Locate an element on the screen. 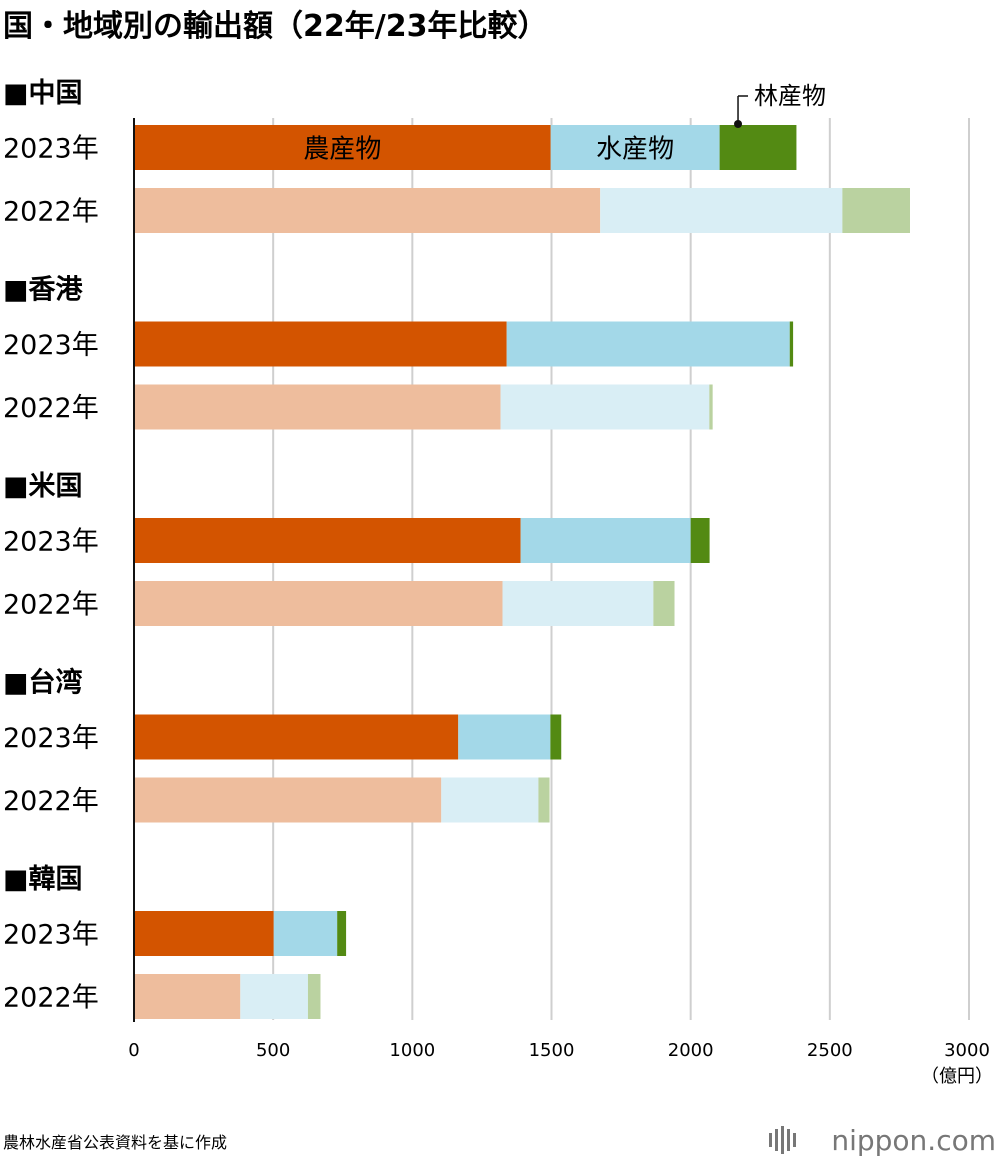 This screenshot has width=1000, height=1162. segment-labels: 農産物 水産物 林産物 is located at coordinates (564, 123).